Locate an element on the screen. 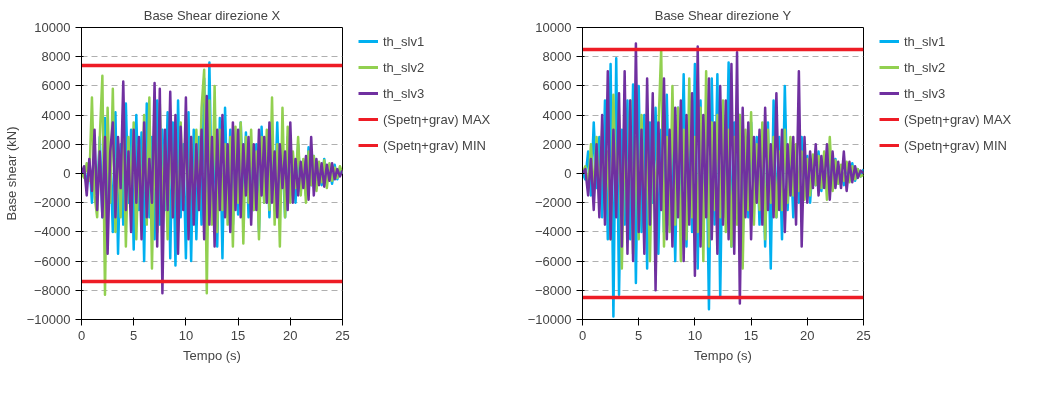 This screenshot has width=1046, height=416. chart-title: Base Shear direzione Y is located at coordinates (723, 15).